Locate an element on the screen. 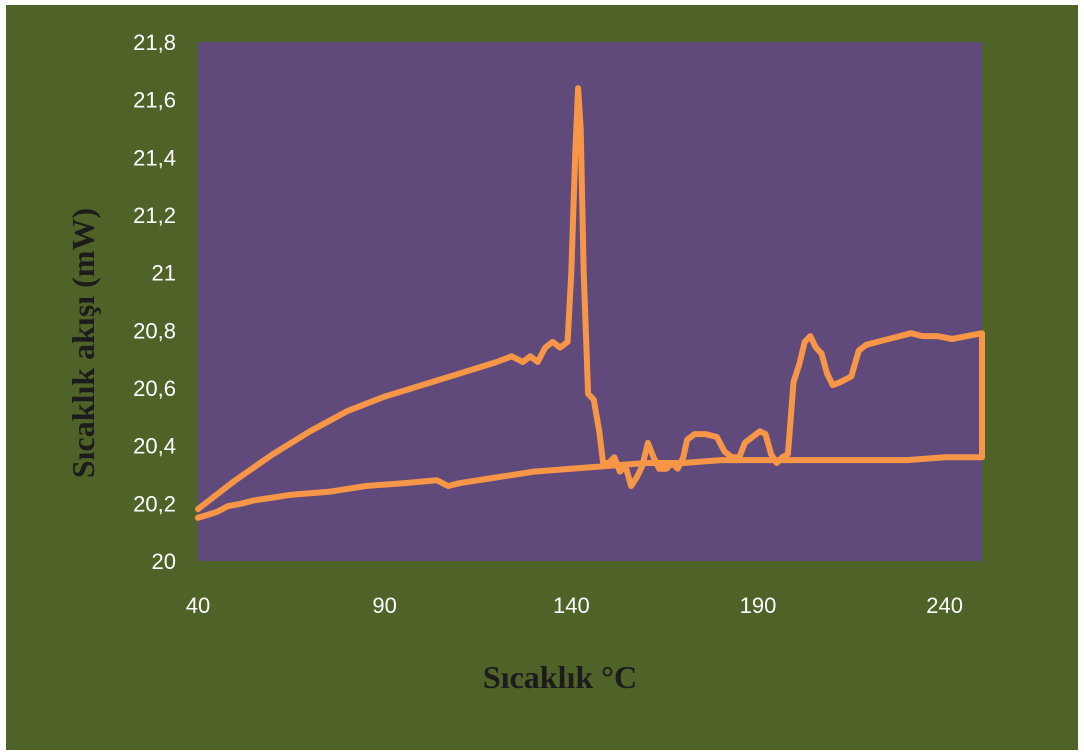 The image size is (1084, 756). y-tick-label: 20,8 is located at coordinates (154, 330).